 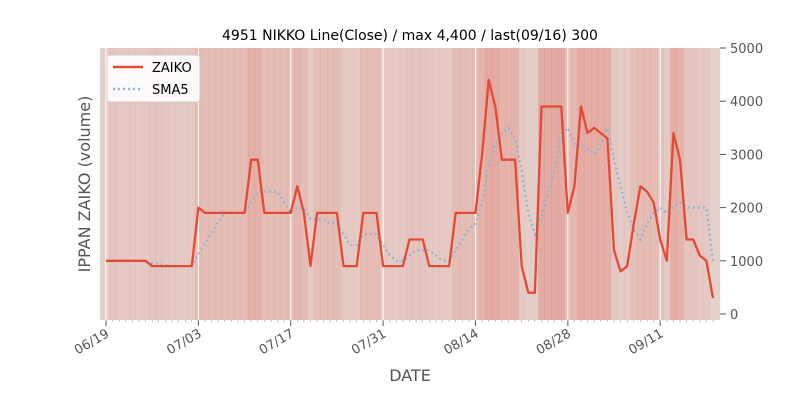 What do you see at coordinates (746, 155) in the screenshot?
I see `y-tick-label: 3000` at bounding box center [746, 155].